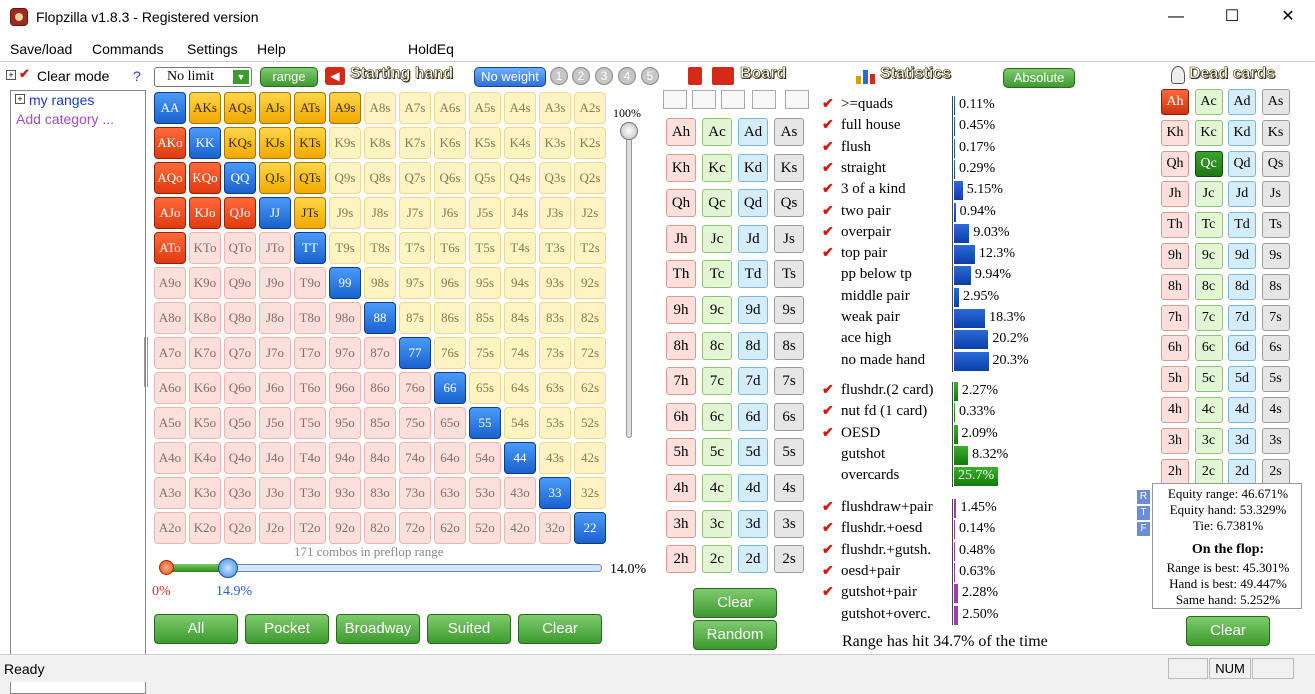 The height and width of the screenshot is (694, 1315). Describe the element at coordinates (240, 248) in the screenshot. I see `hand-cell-QTo: QTo` at that location.